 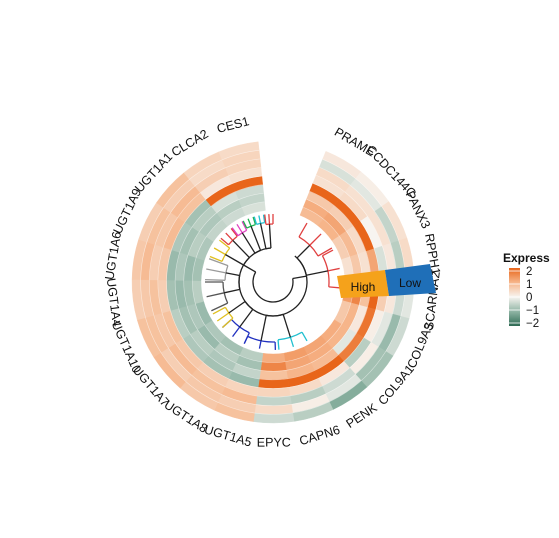 What do you see at coordinates (362, 415) in the screenshot?
I see `gene-label: PENK` at bounding box center [362, 415].